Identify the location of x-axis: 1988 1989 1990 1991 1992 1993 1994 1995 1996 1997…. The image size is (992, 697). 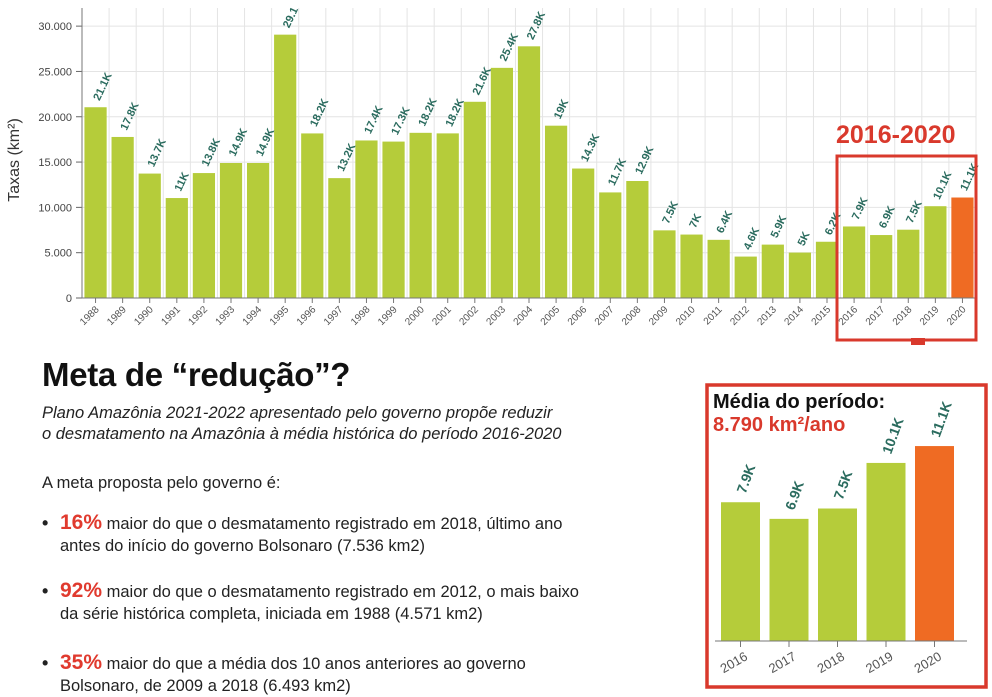
(527, 312).